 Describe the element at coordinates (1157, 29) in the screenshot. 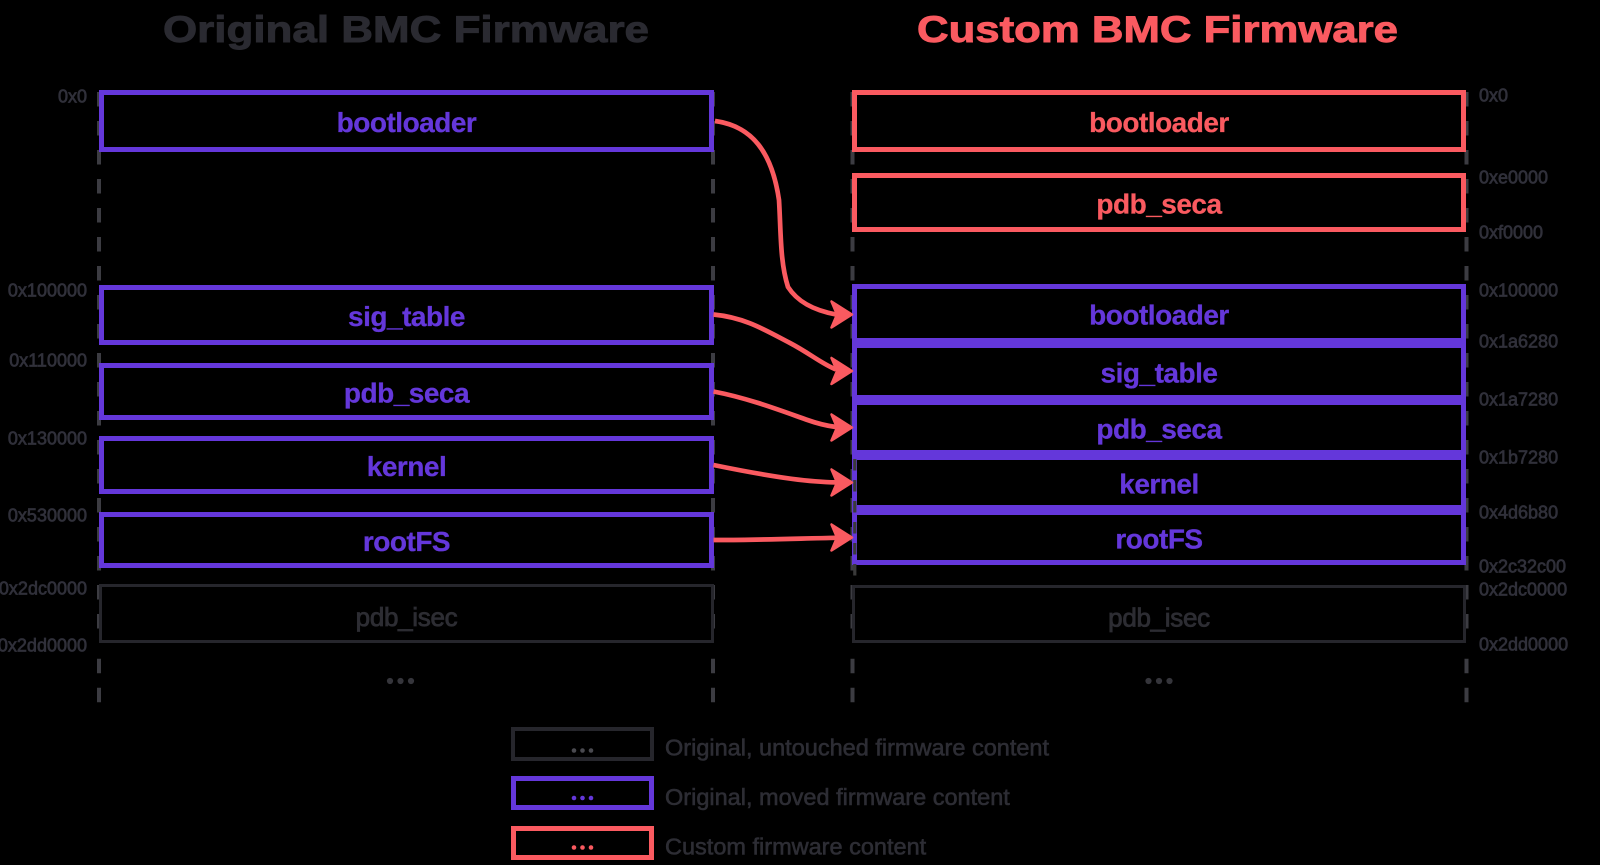

I see `svg-text: Custom BMC Firmware` at that location.